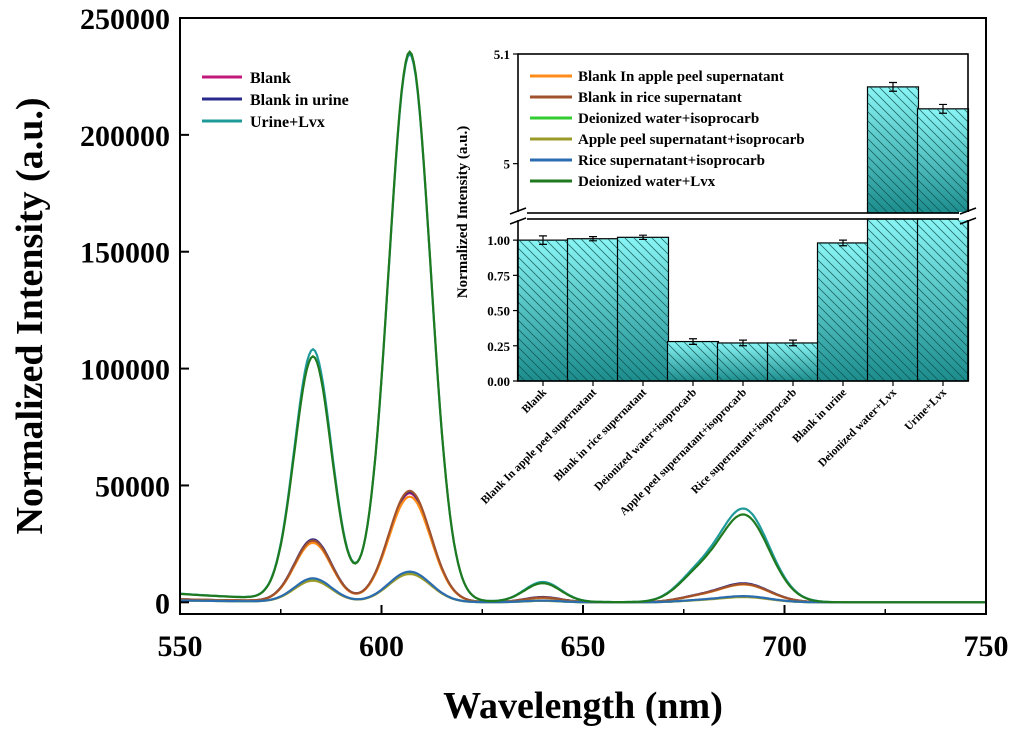  I want to click on inset-legend-label: Blank in rice supernatant, so click(660, 98).